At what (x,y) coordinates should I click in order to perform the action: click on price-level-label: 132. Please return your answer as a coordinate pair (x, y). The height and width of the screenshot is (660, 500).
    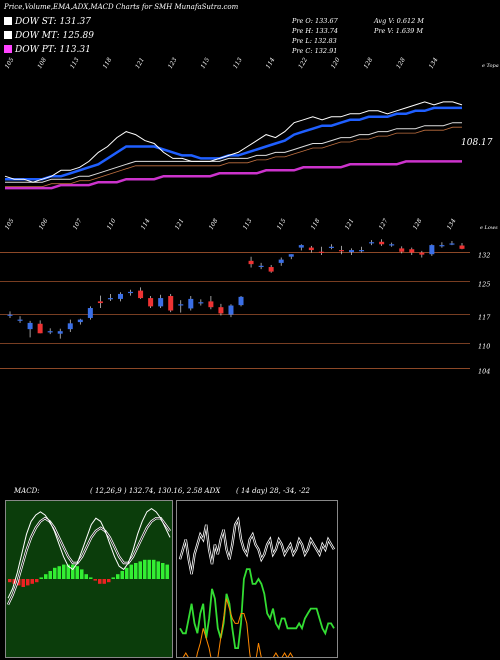
    Looking at the image, I should click on (484, 256).